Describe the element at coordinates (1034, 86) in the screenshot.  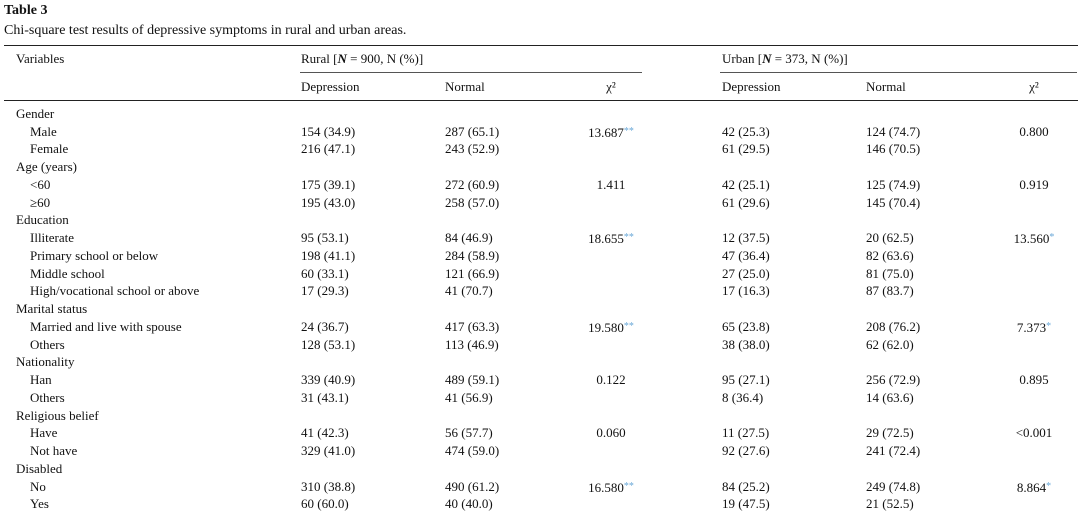
I see `column-header: χ²` at that location.